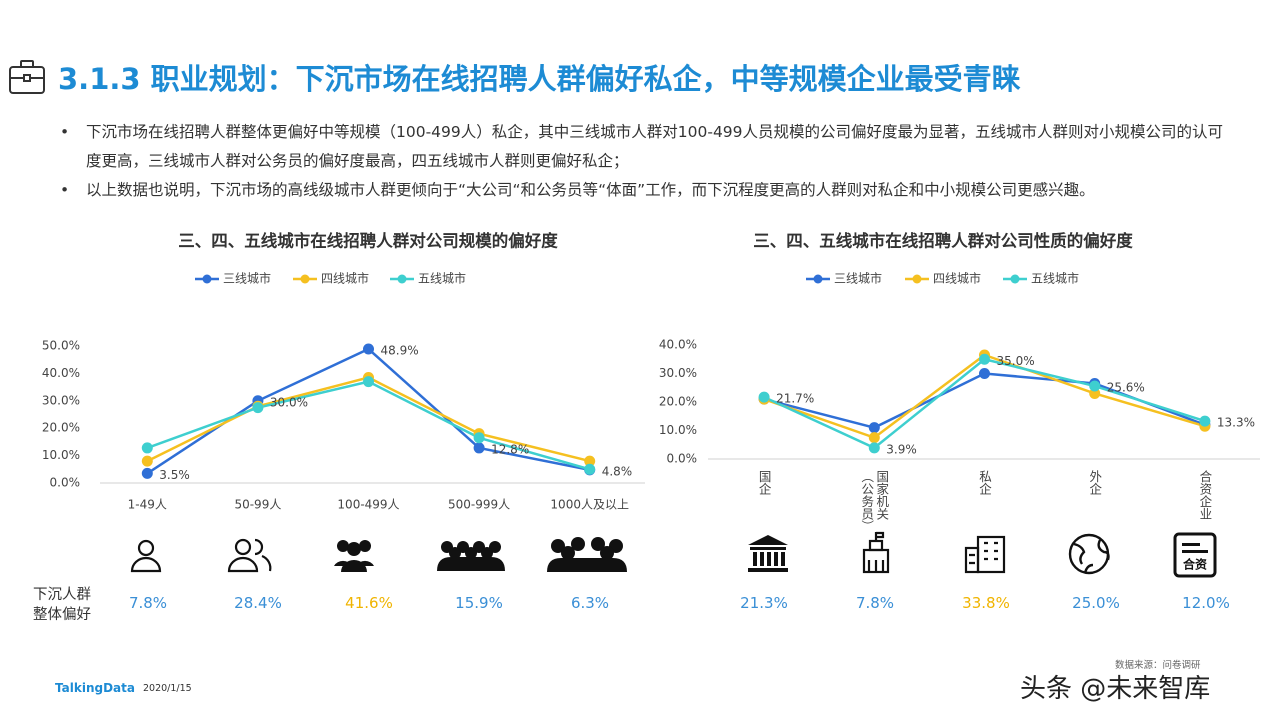 The height and width of the screenshot is (720, 1280). I want to click on summary-value: 21.3%, so click(764, 603).